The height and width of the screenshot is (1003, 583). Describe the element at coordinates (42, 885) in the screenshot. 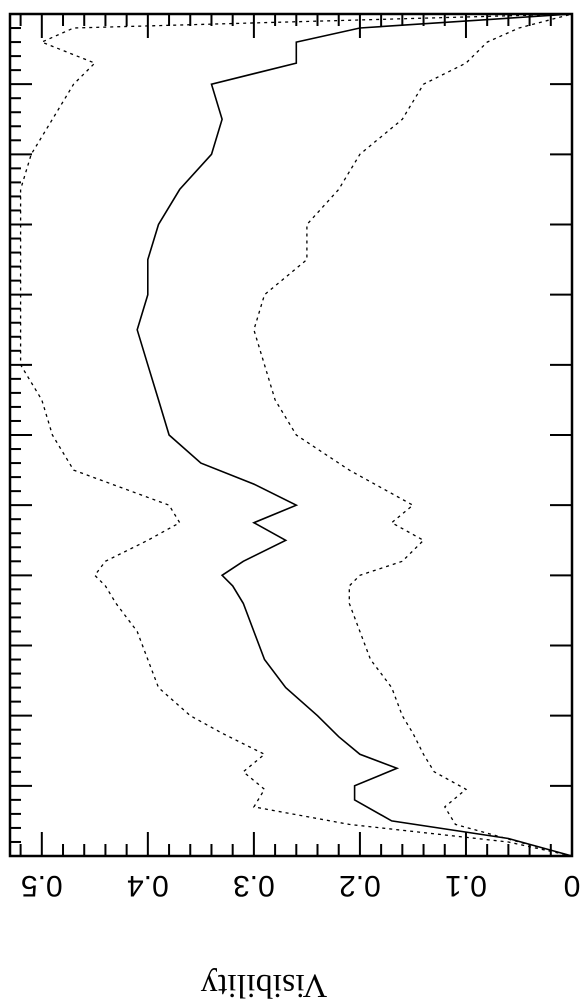

I see `y-tick-label: 0.5` at that location.